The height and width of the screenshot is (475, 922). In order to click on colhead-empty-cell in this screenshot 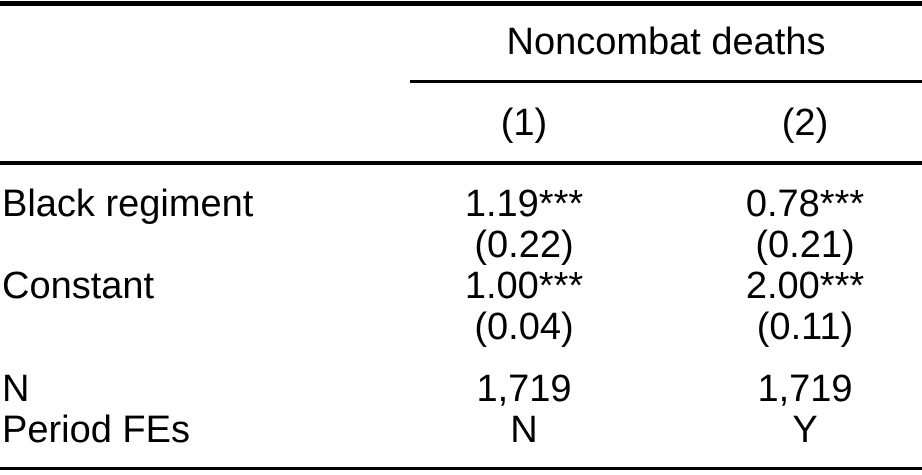, I will do `click(205, 123)`.